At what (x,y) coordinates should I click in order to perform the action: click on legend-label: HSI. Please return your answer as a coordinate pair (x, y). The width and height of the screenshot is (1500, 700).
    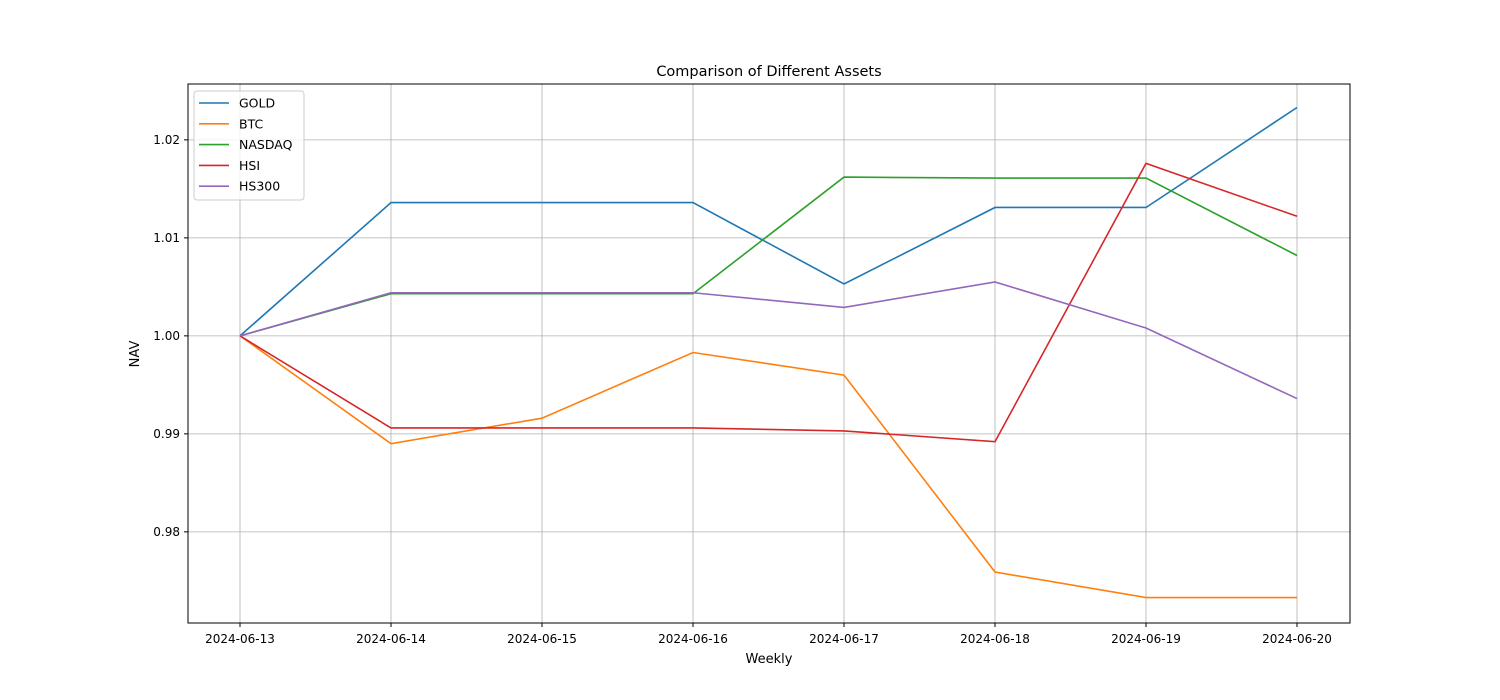
    Looking at the image, I should click on (249, 165).